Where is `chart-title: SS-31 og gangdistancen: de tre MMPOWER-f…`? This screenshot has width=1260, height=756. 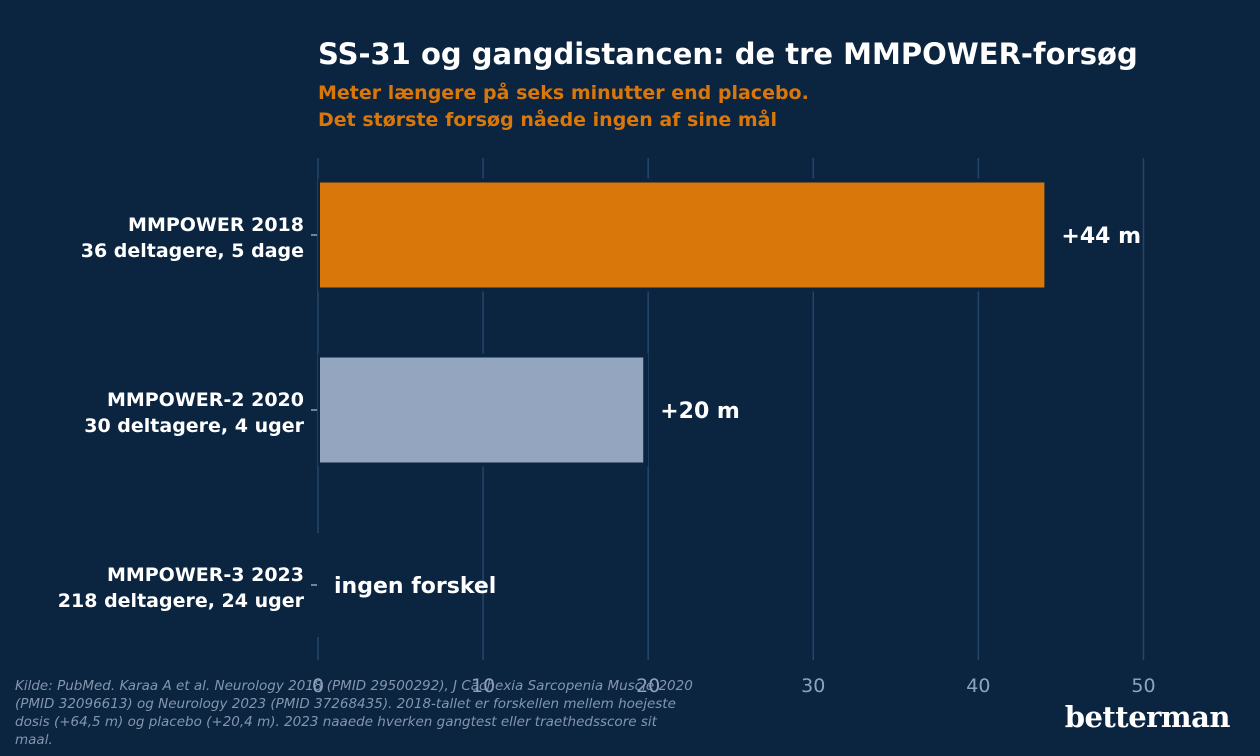 chart-title: SS-31 og gangdistancen: de tre MMPOWER-f… is located at coordinates (728, 54).